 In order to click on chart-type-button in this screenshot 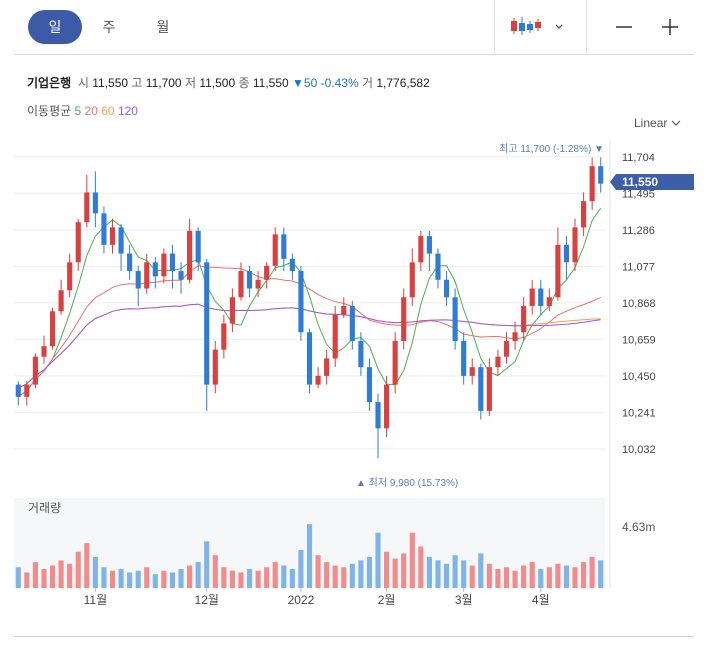, I will do `click(537, 27)`.